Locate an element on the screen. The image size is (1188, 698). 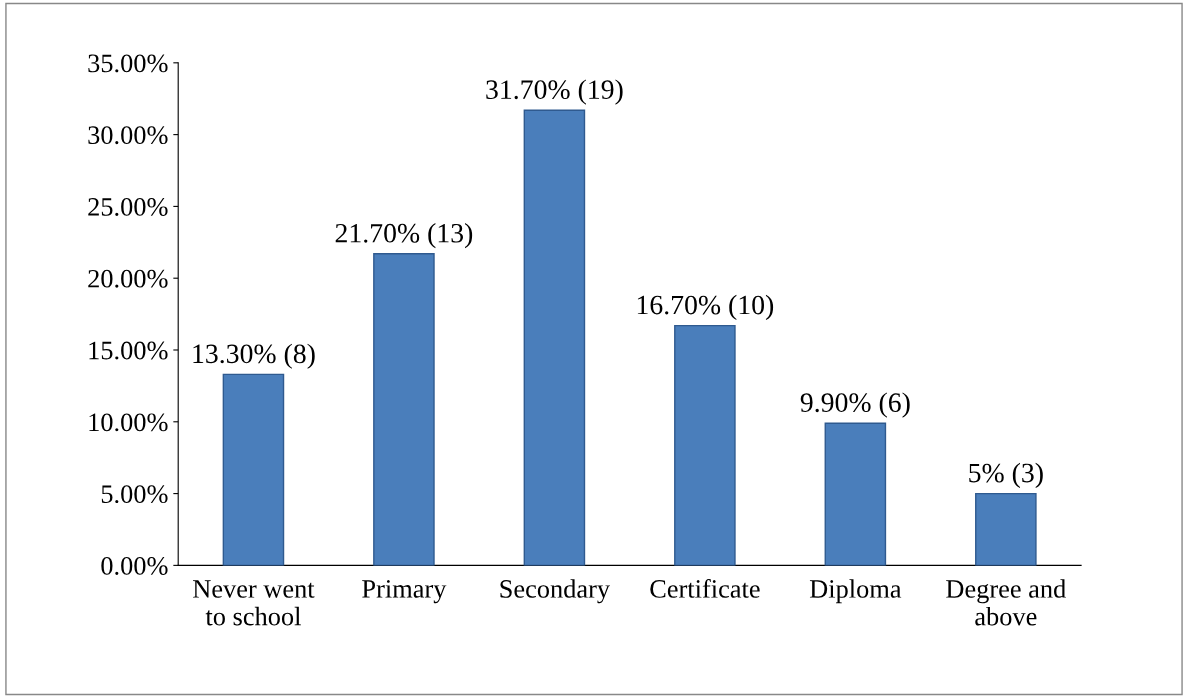
data-label: 16.70% (10) is located at coordinates (705, 307).